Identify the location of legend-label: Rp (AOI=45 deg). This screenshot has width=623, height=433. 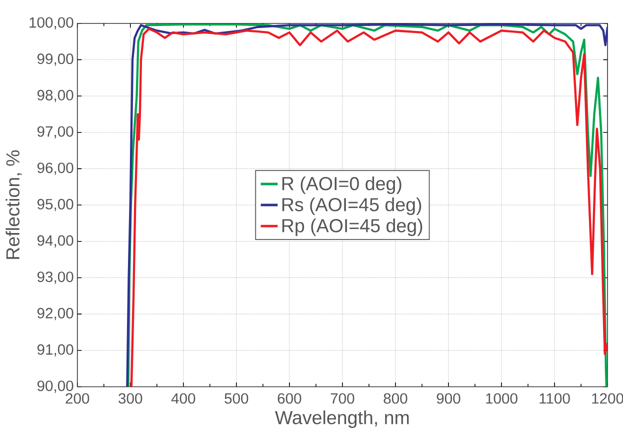
(352, 227).